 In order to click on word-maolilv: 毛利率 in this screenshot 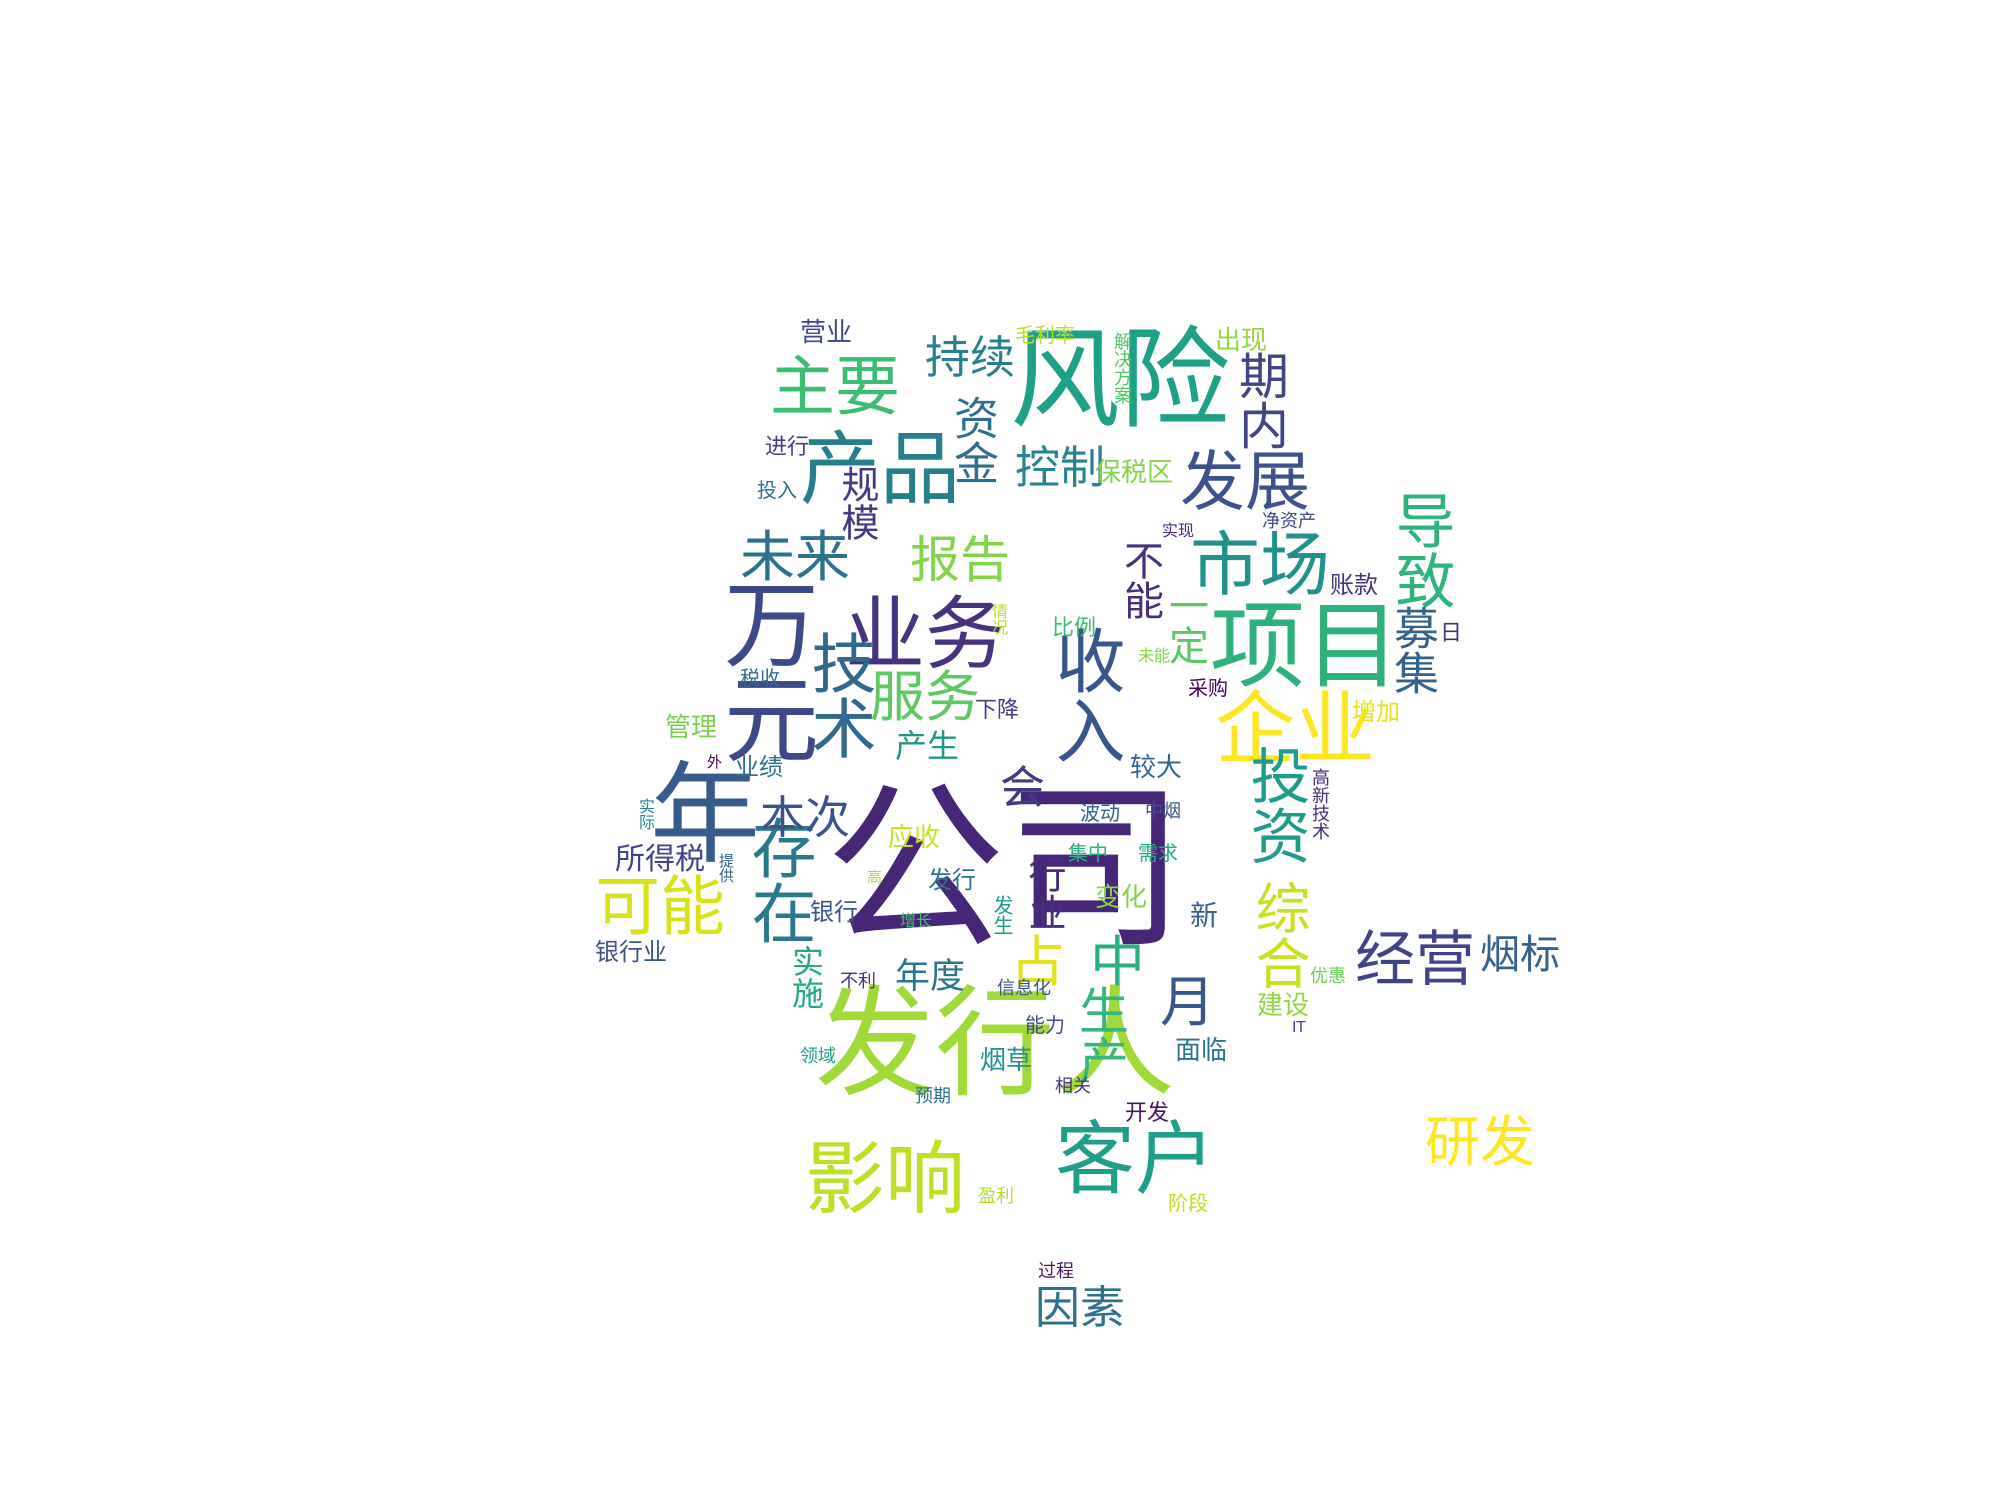, I will do `click(1045, 335)`.